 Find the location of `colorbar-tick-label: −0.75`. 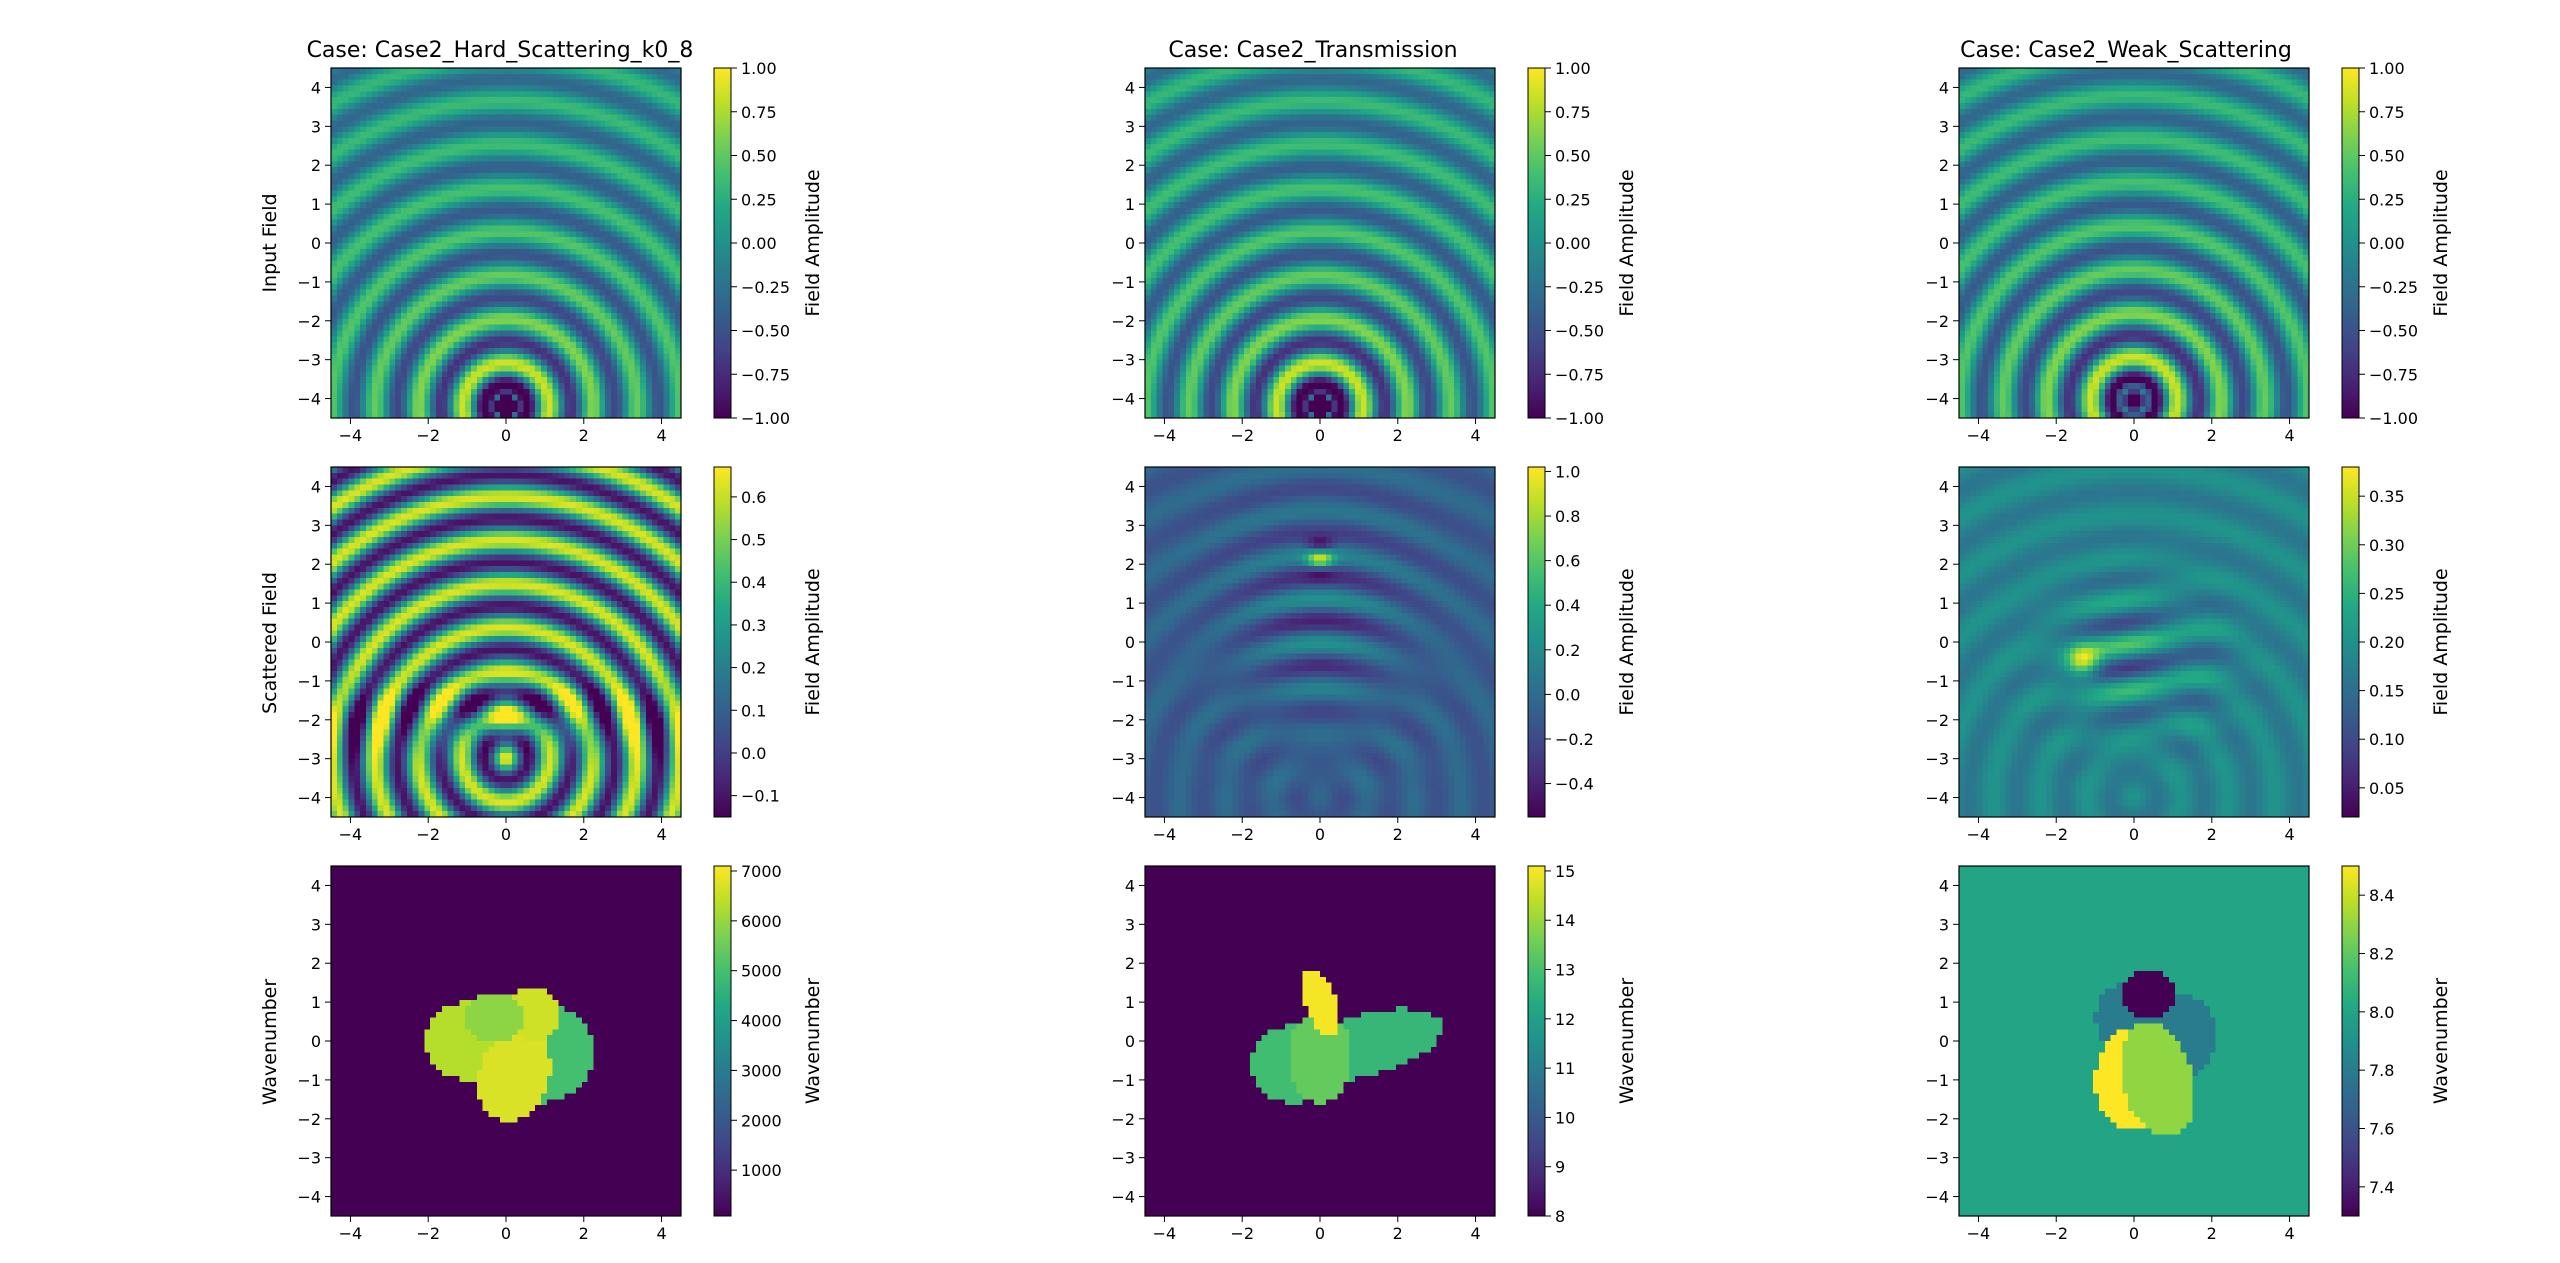

colorbar-tick-label: −0.75 is located at coordinates (765, 374).